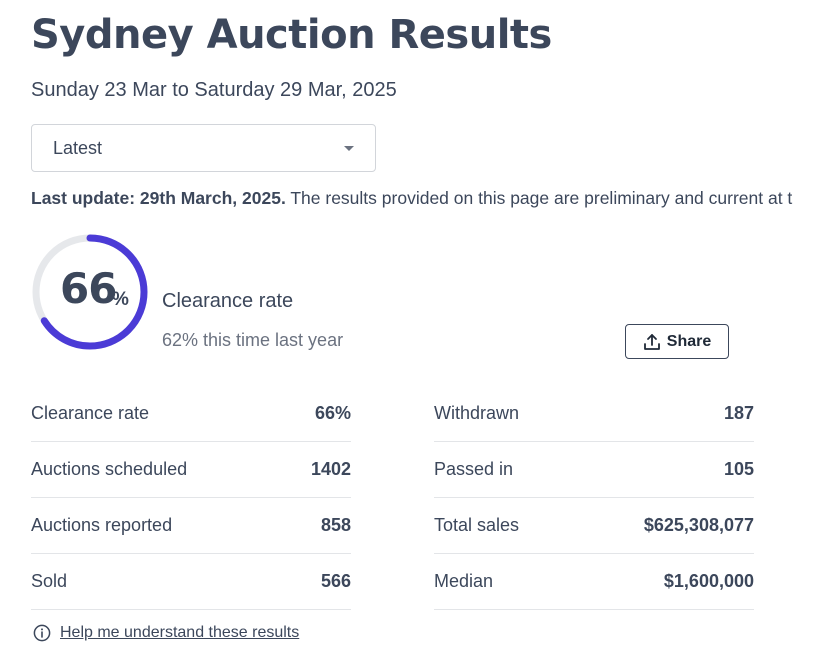 The image size is (826, 659). Describe the element at coordinates (594, 526) in the screenshot. I see `stat-row: Total sales $625,308,077` at that location.